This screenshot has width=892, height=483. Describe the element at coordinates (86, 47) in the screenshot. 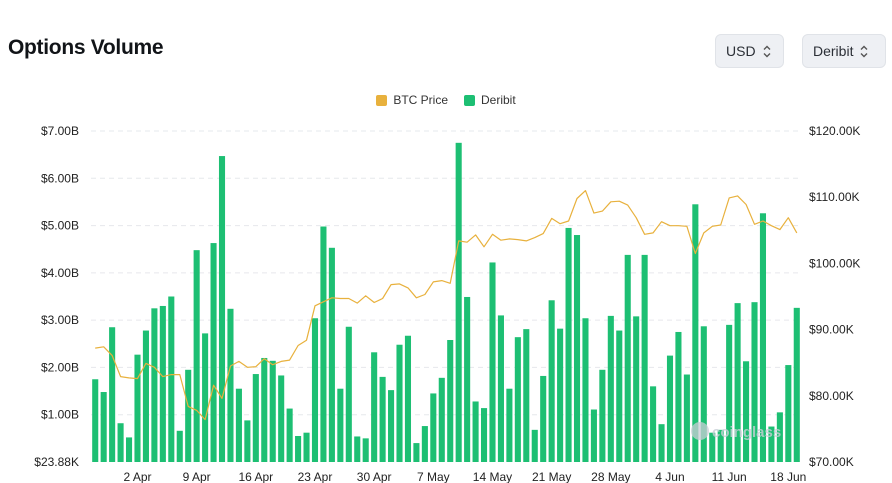

I see `page-title: Options Volume` at that location.